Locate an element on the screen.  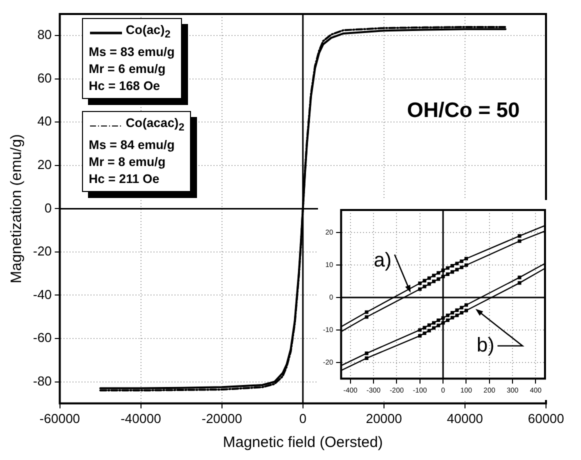
x-tick-label: 0 is located at coordinates (303, 418).